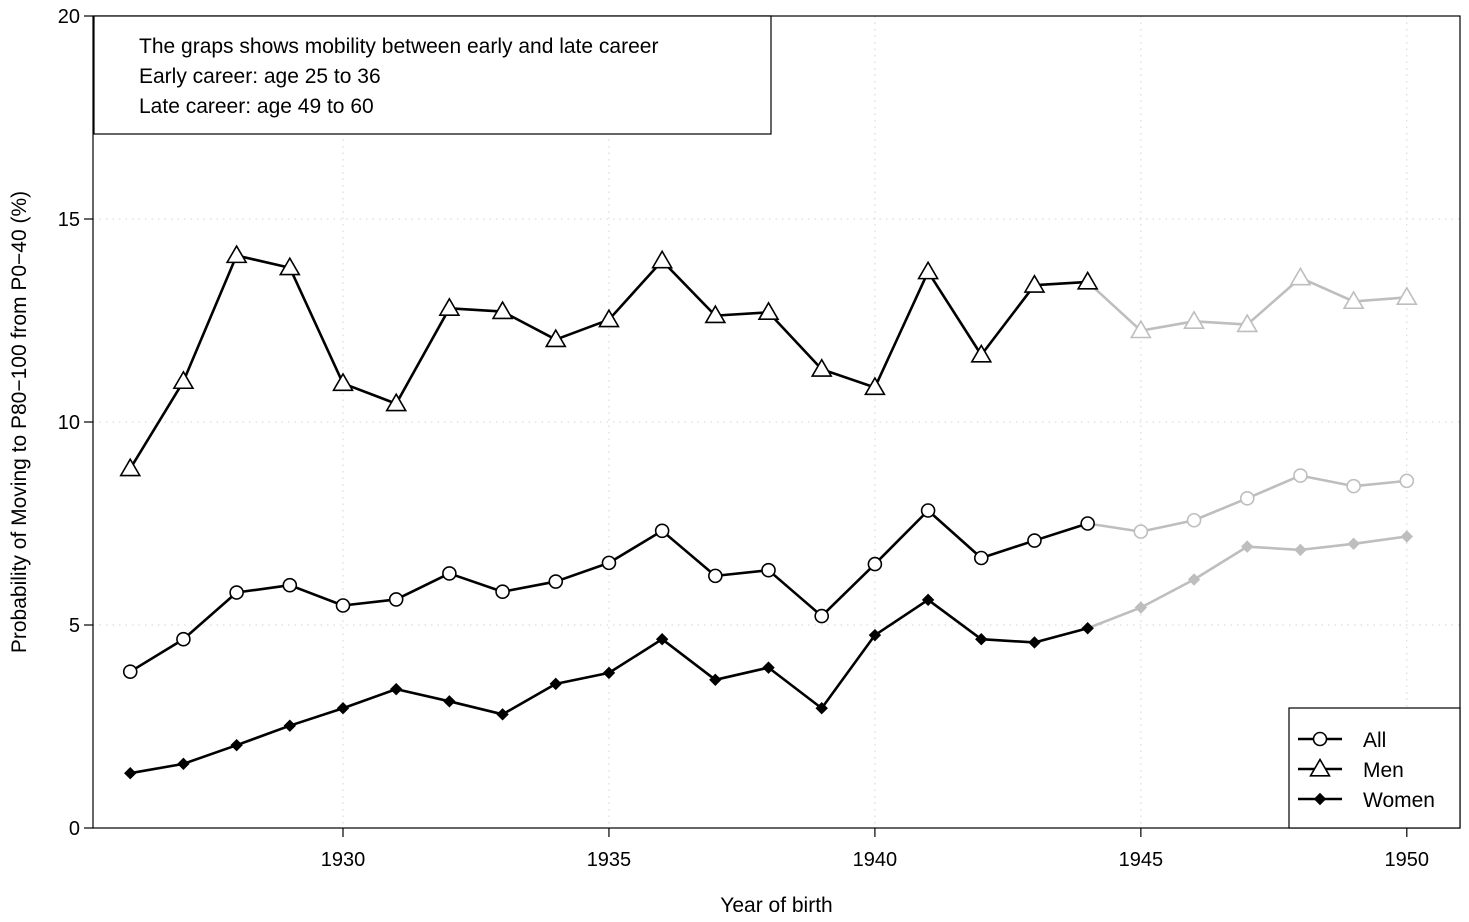  Describe the element at coordinates (1374, 740) in the screenshot. I see `legend-label-all: All` at that location.